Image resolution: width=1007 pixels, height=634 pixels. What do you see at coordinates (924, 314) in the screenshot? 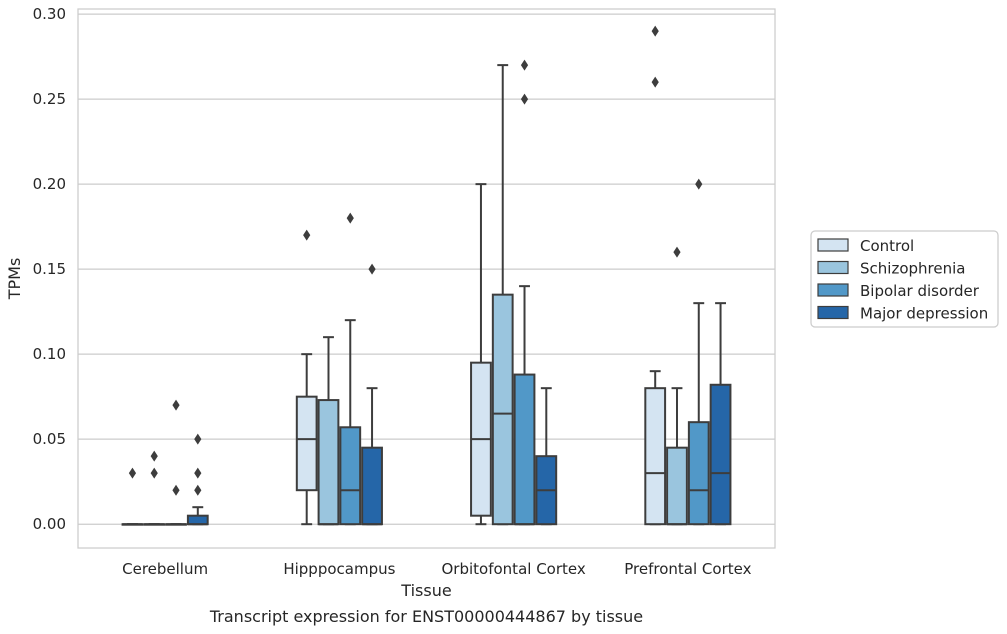
I see `legend-label: Major depression` at bounding box center [924, 314].